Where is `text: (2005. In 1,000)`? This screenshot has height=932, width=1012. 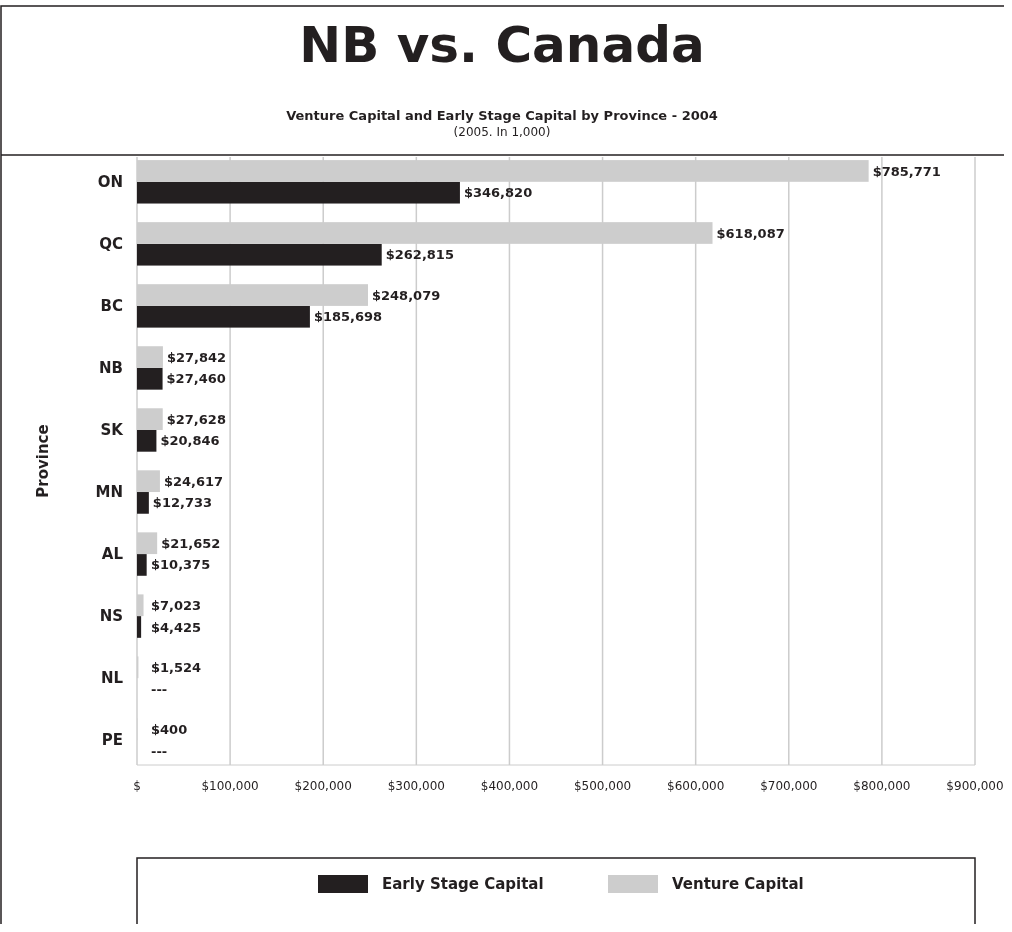
text: (2005. In 1,000) is located at coordinates (502, 132).